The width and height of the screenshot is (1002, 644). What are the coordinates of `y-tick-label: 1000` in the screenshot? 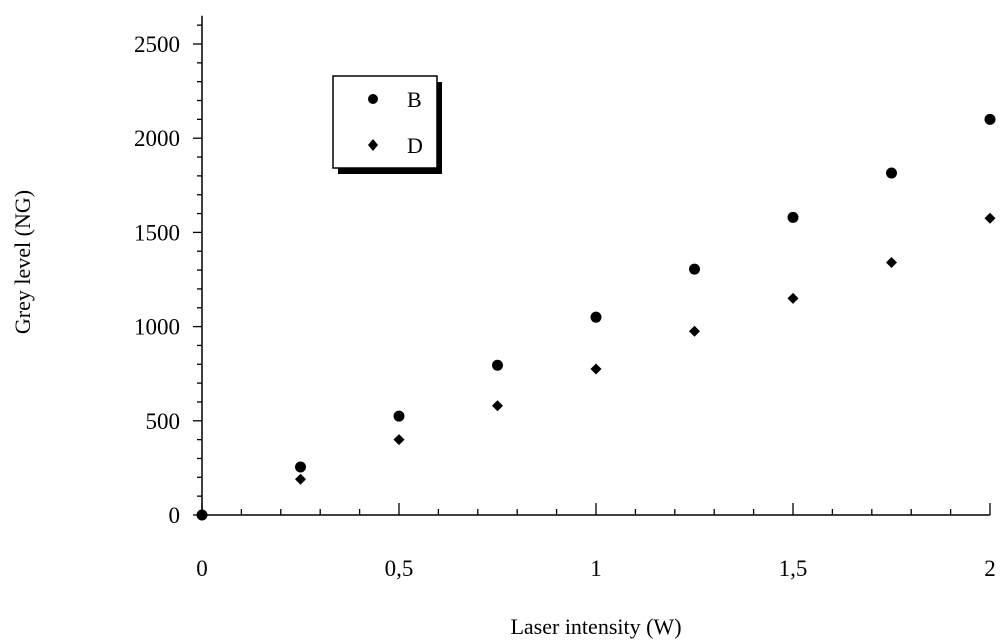 It's located at (157, 327).